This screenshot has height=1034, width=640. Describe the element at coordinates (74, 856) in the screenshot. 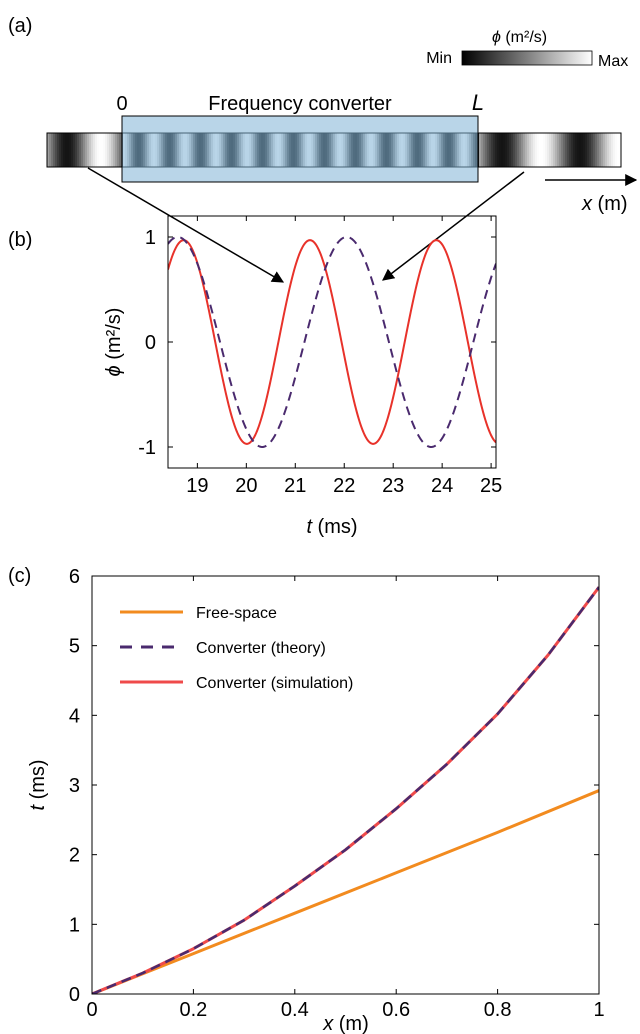

I see `chart-c-y-tick-label: 2` at that location.